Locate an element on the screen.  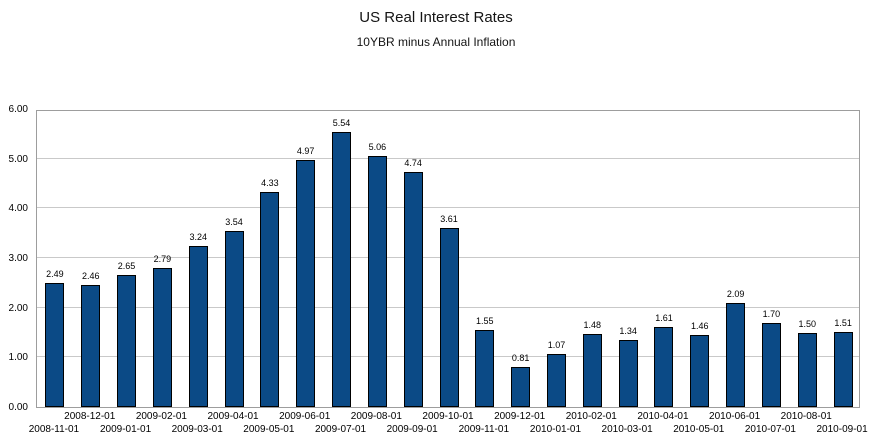
bar-value-label: 5.54 is located at coordinates (341, 122).